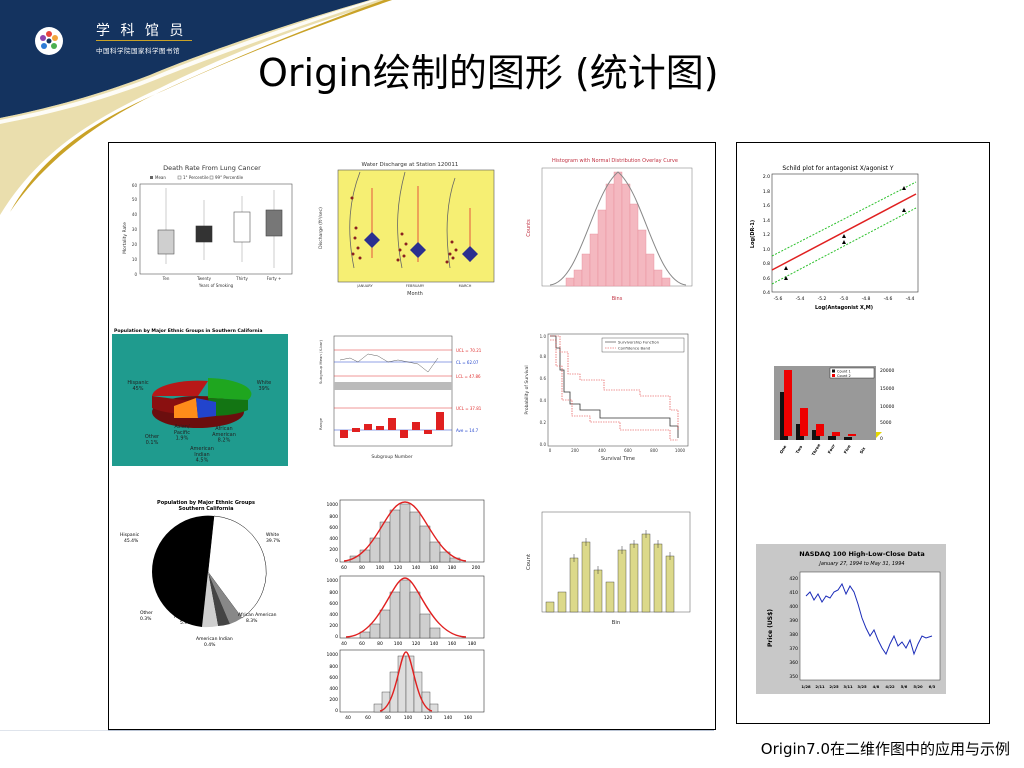  Describe the element at coordinates (416, 568) in the screenshot. I see `svg-text: 140` at that location.